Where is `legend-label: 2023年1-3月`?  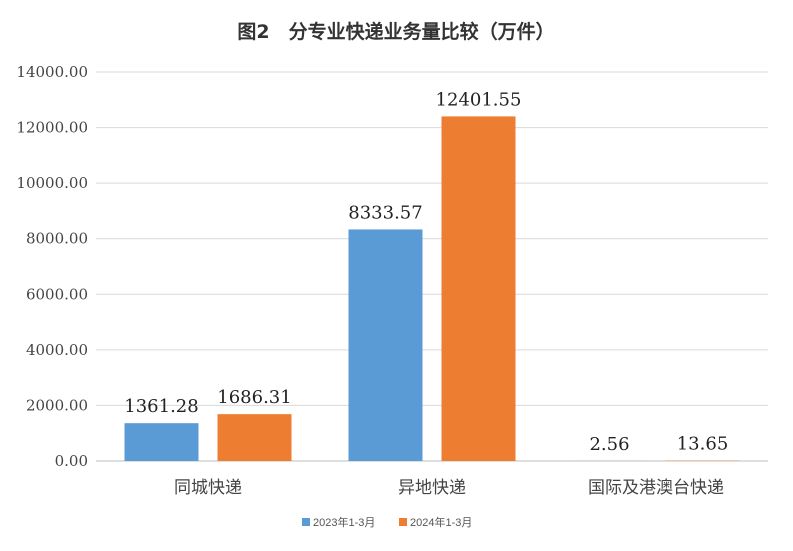
legend-label: 2023年1-3月 is located at coordinates (344, 522).